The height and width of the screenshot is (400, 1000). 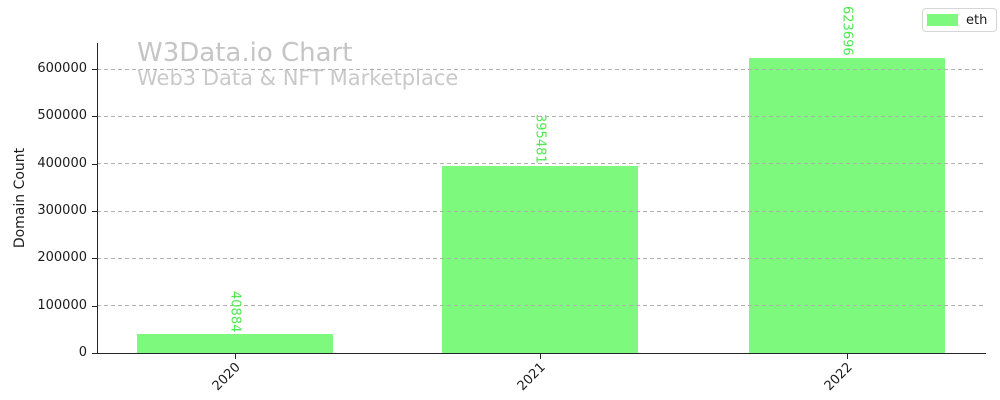 I want to click on legend-swatch-eth, so click(x=942, y=20).